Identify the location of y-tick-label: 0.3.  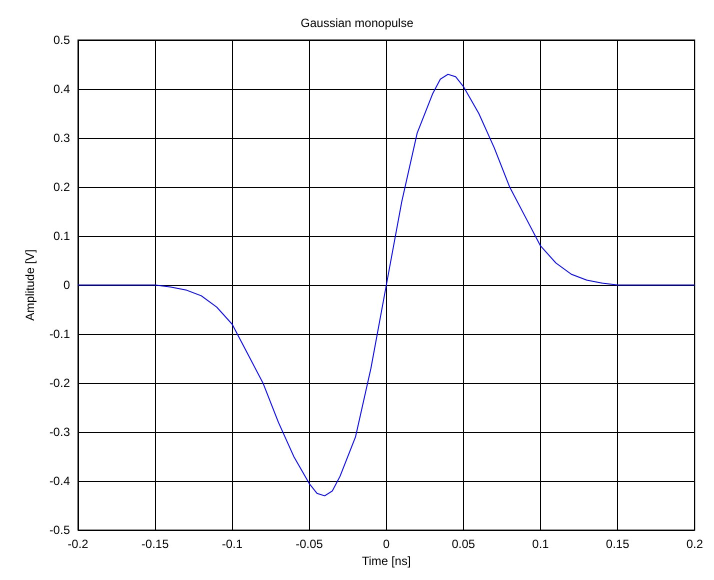
(61, 138).